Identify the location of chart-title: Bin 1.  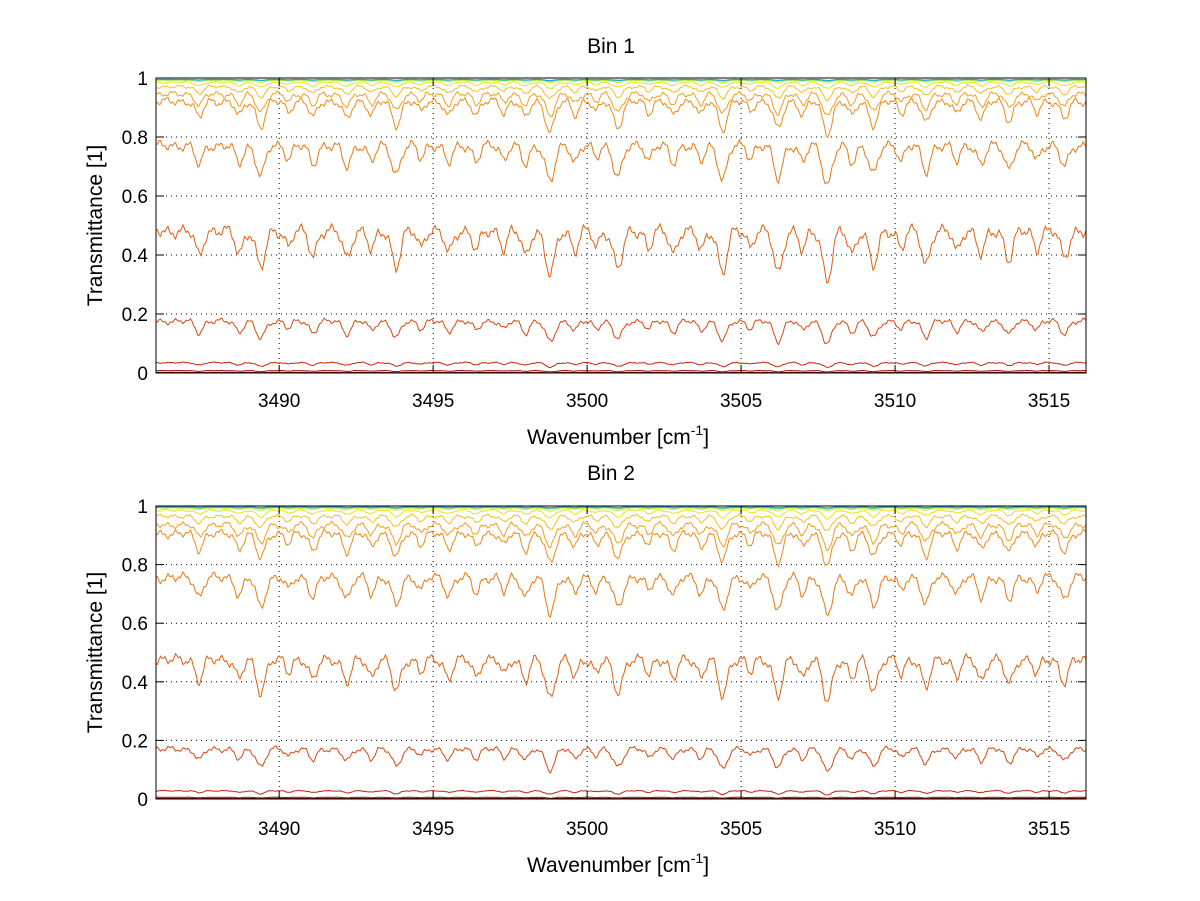
(611, 46).